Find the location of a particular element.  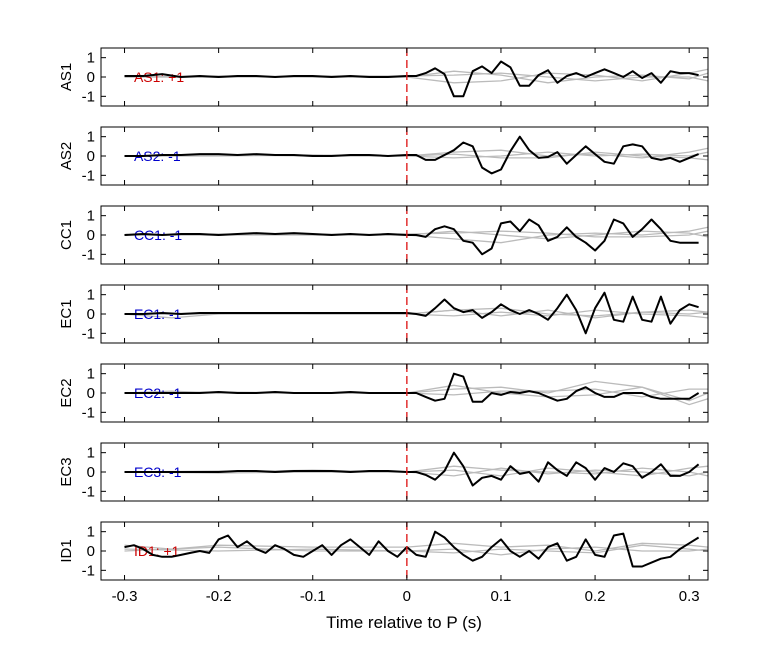

y-axis-label: CC1 is located at coordinates (66, 235).